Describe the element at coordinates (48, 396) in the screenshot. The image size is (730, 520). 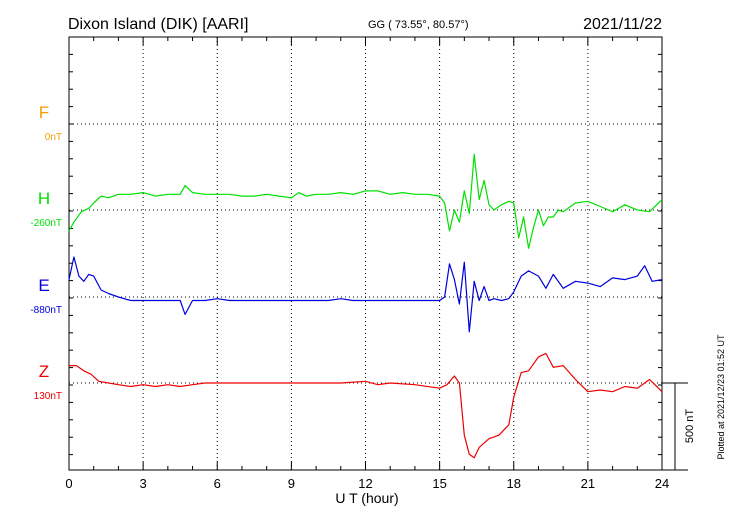
I see `series-baseline-label: 130nT` at that location.